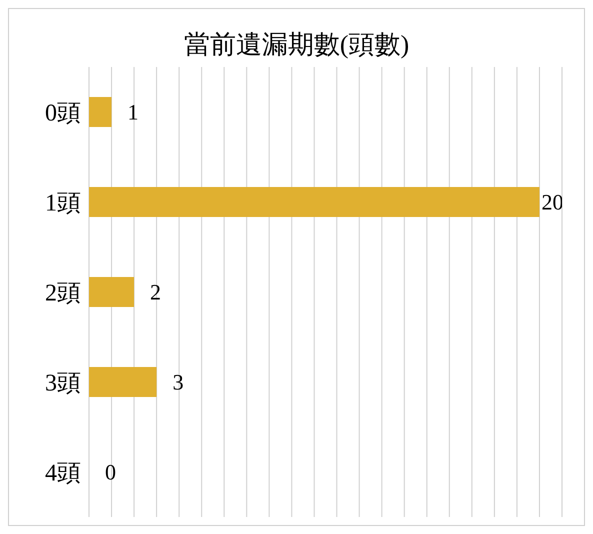  I want to click on chart-title: 當前遺漏期數(頭數), so click(296, 45).